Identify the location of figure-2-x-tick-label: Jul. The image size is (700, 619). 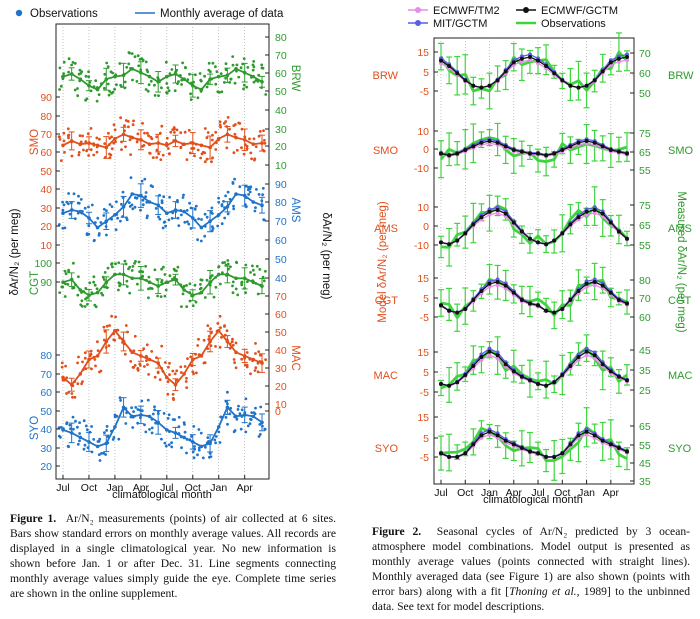
(537, 493).